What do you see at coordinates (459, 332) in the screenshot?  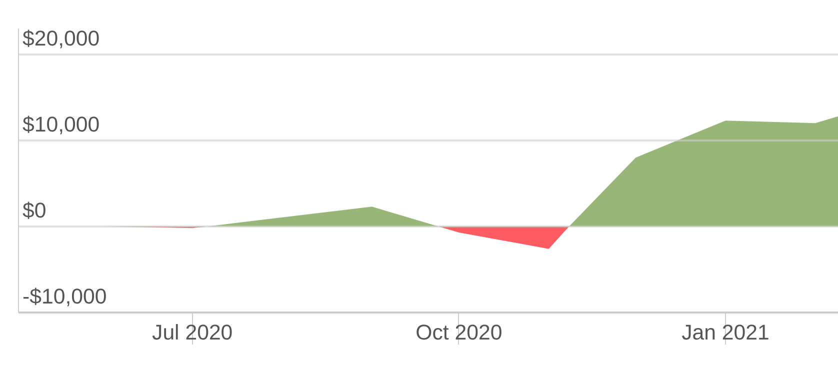 I see `x-tick-label: Oct 2020` at bounding box center [459, 332].